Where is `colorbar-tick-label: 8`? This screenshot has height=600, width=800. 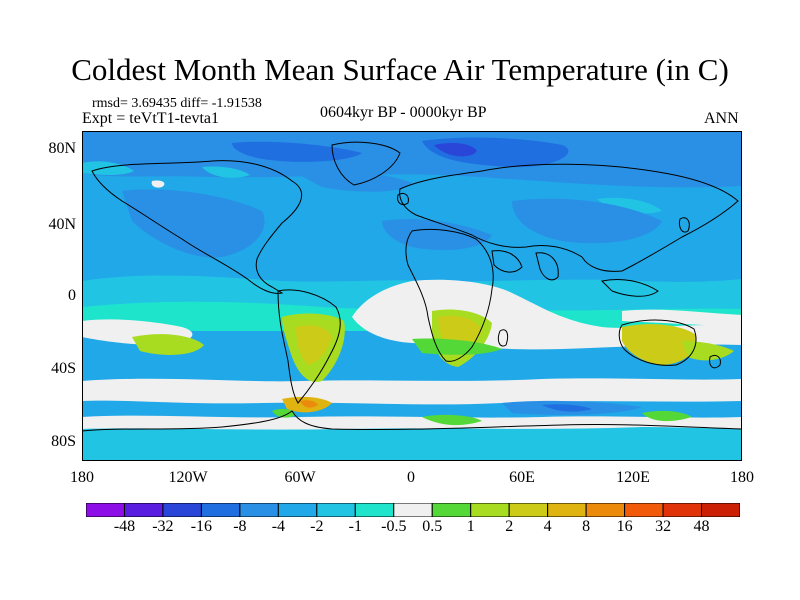 colorbar-tick-label: 8 is located at coordinates (586, 526).